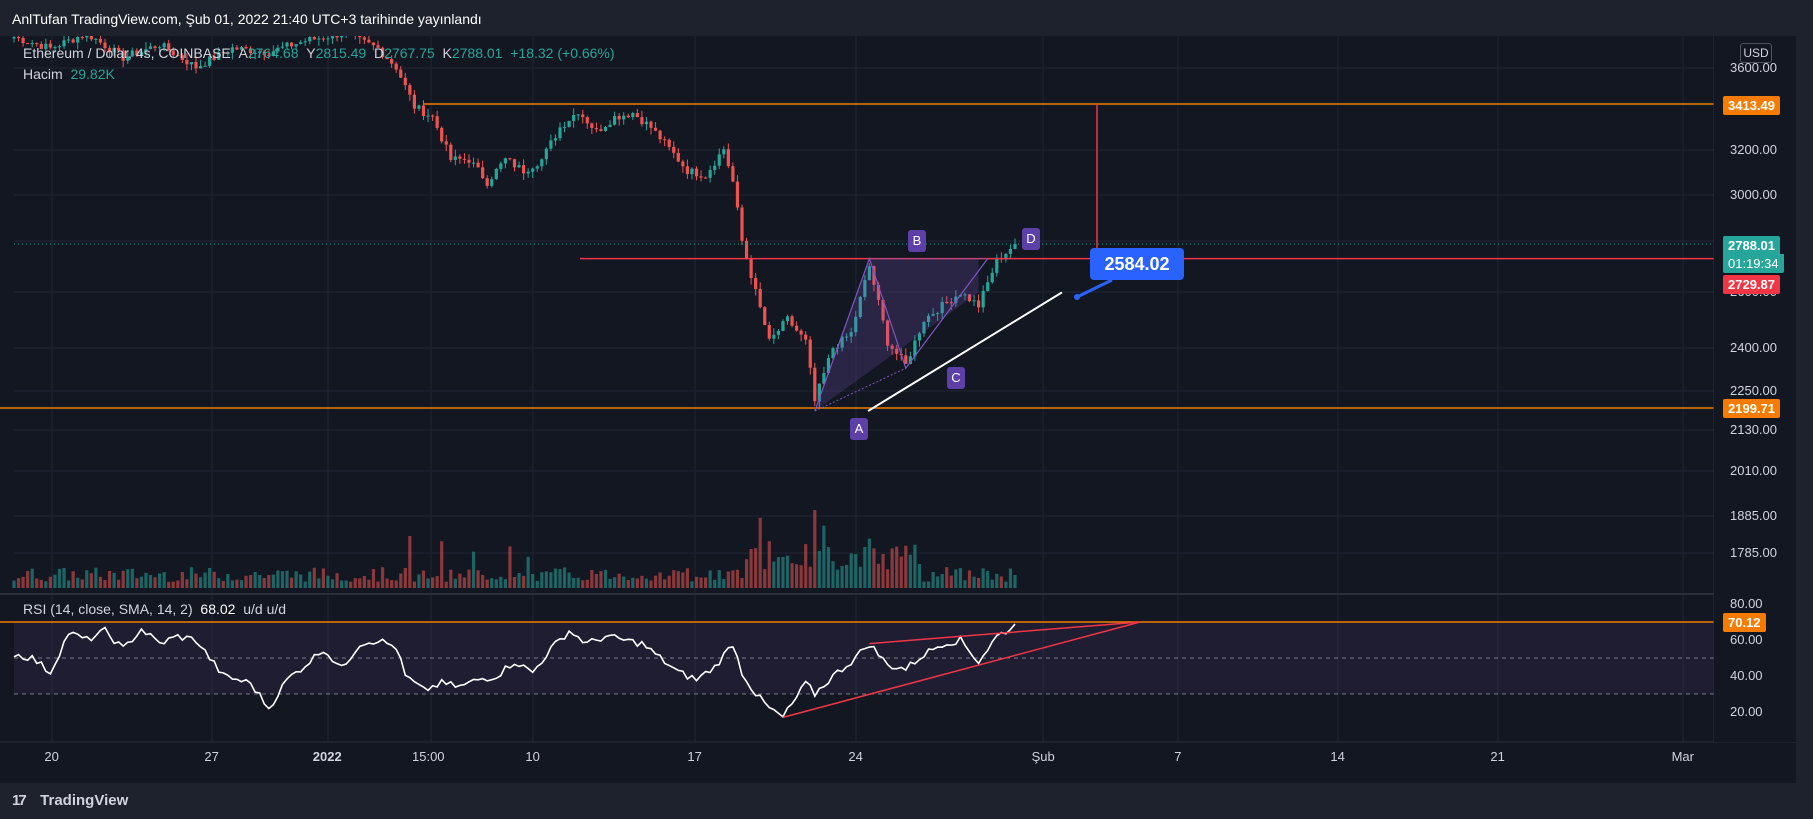  What do you see at coordinates (961, 670) in the screenshot?
I see `rsi-trendline-lower` at bounding box center [961, 670].